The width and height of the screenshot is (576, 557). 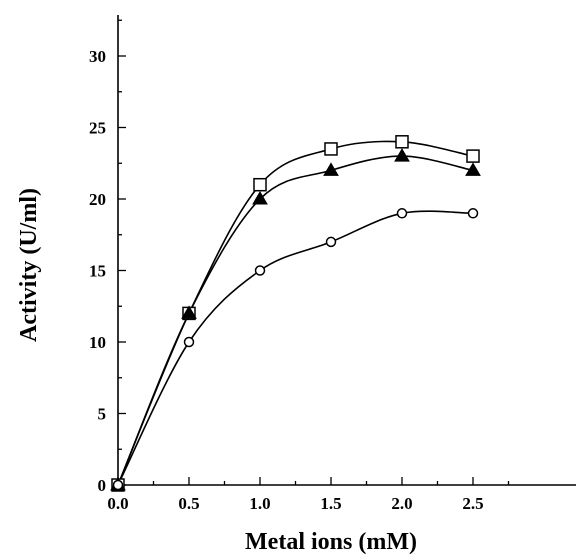 I want to click on y-axis-title: Activity (U/ml), so click(x=29, y=265).